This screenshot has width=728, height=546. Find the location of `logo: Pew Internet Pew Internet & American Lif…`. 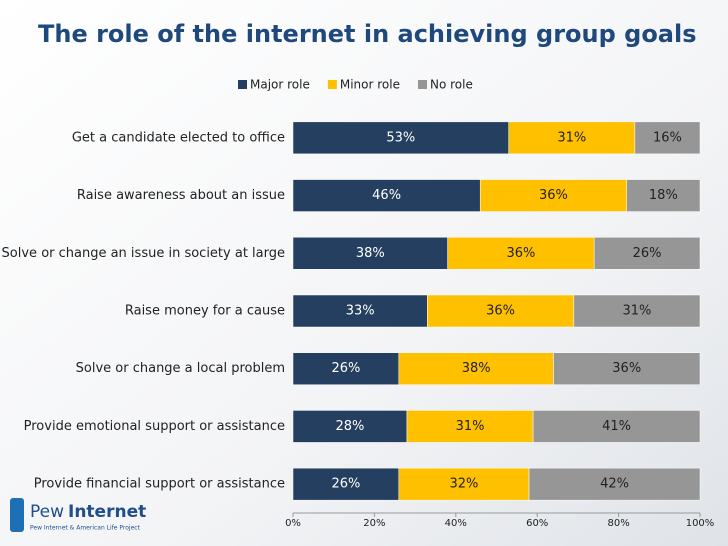

logo: Pew Internet Pew Internet & American Lif… is located at coordinates (78, 515).